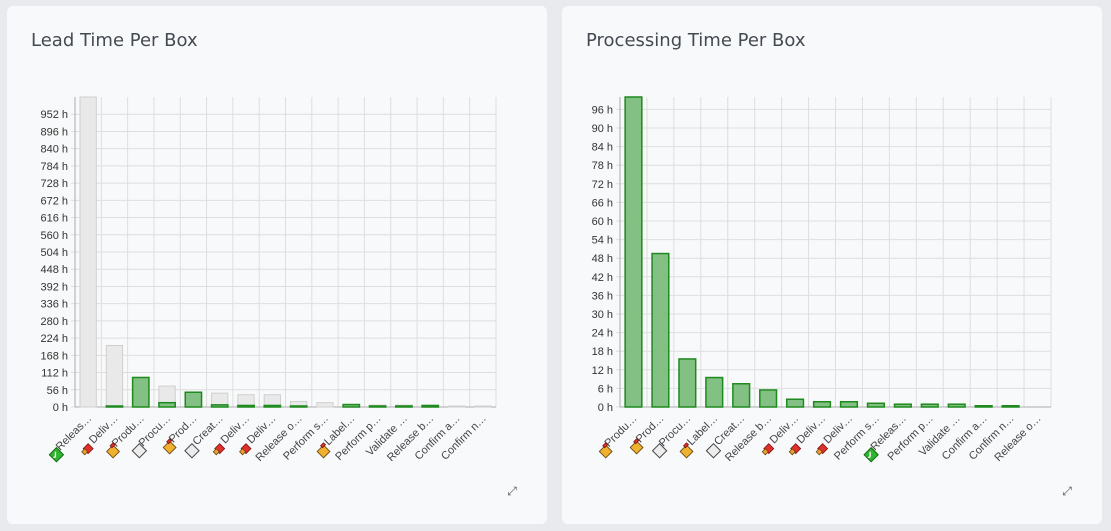  What do you see at coordinates (602, 352) in the screenshot?
I see `y-tick-label: 18 h` at bounding box center [602, 352].